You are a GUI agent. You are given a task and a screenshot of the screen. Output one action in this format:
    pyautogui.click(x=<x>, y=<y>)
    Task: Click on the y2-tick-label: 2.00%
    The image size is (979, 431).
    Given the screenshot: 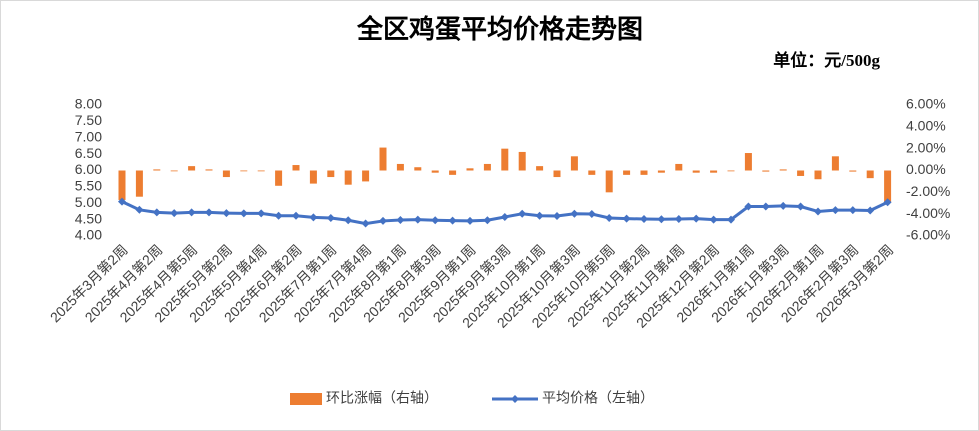 What is the action you would take?
    pyautogui.click(x=926, y=147)
    